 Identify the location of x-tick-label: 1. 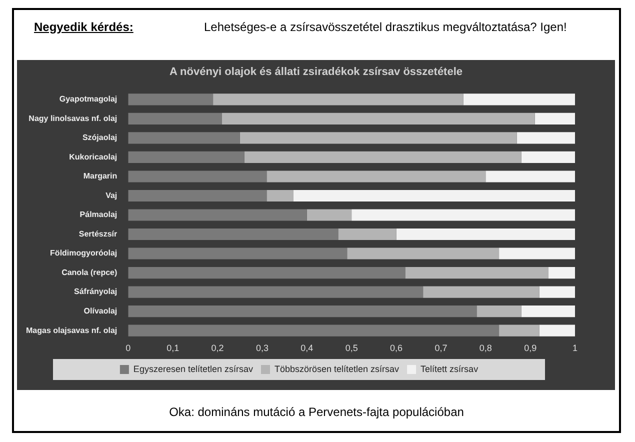
(575, 348).